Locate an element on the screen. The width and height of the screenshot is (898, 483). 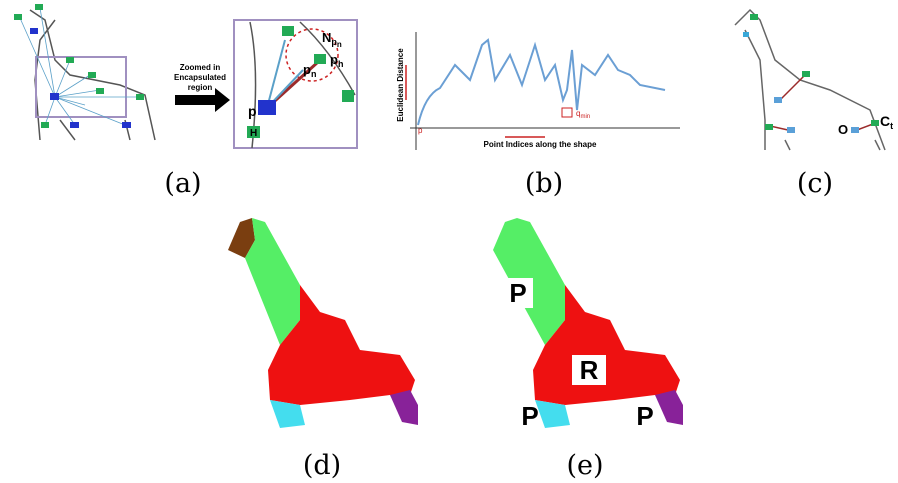
part-label: R is located at coordinates (589, 370).